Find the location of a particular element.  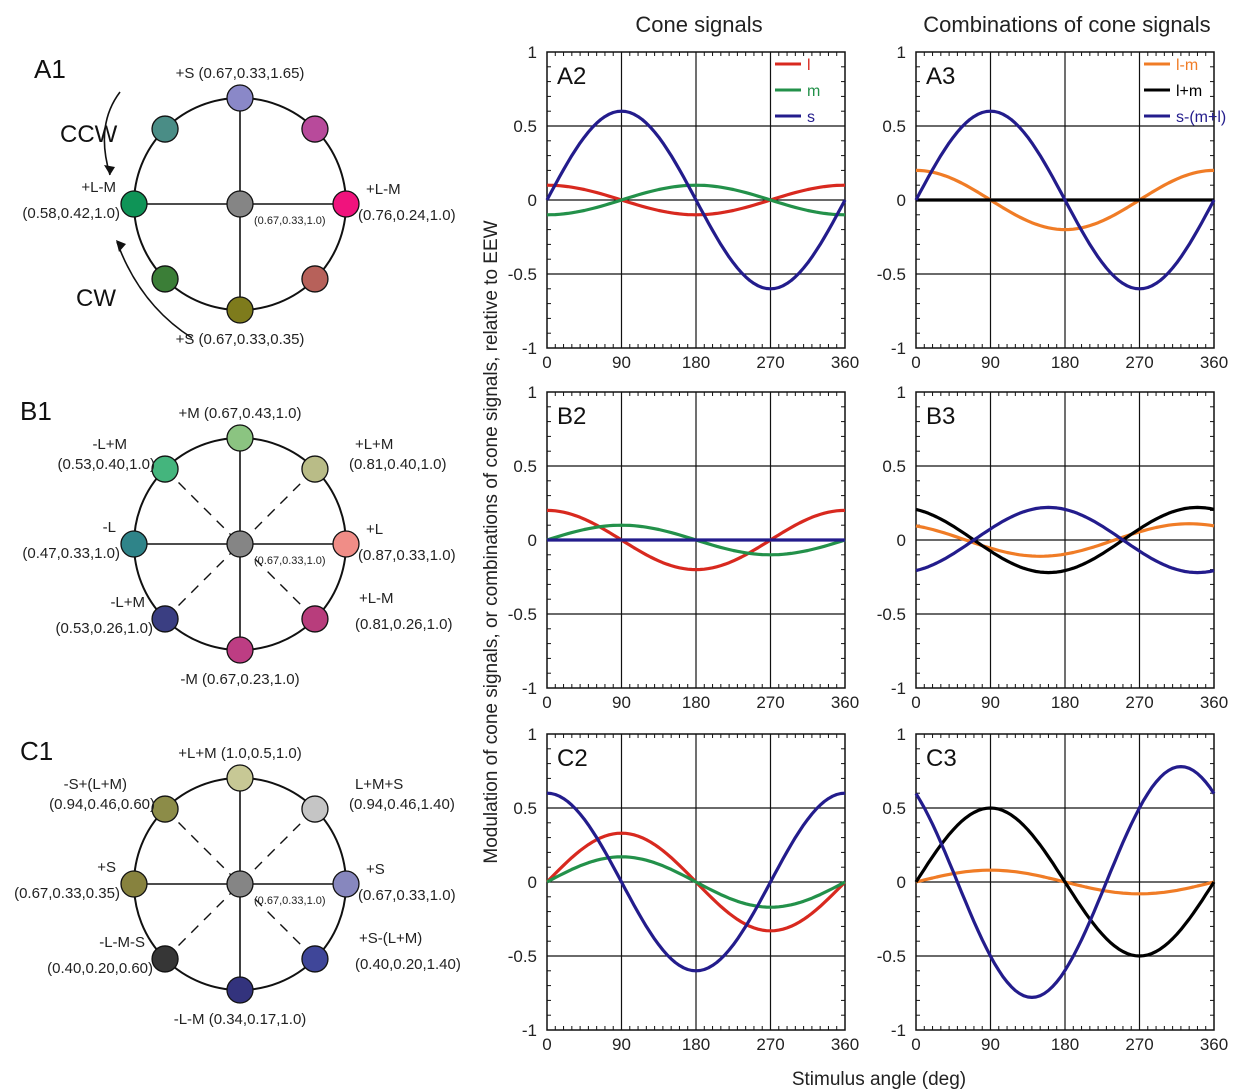

node-label: +L is located at coordinates (374, 529).